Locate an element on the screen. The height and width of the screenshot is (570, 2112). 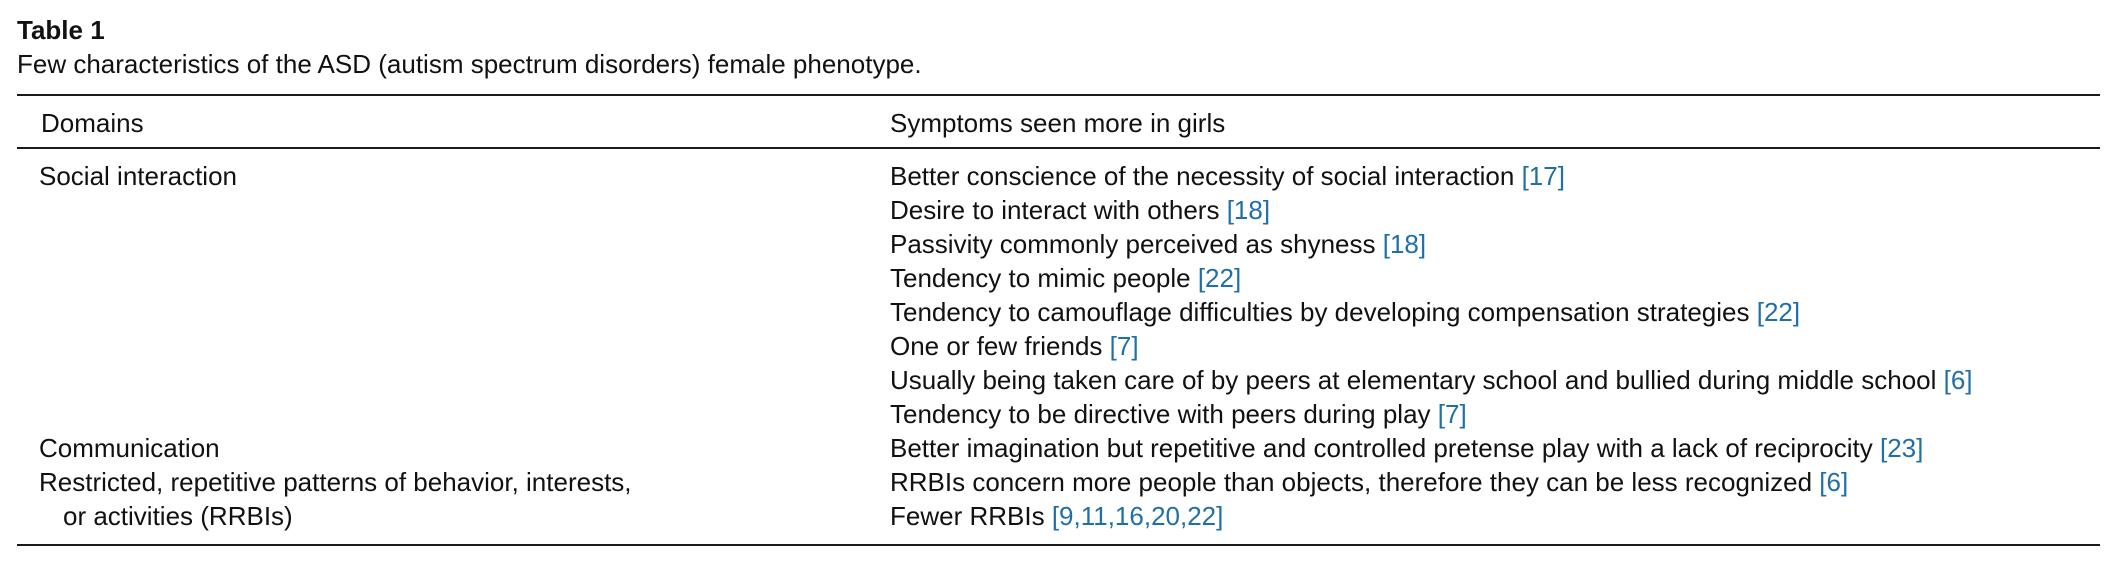
symptom-text: One or few friends is located at coordinates (1000, 346).